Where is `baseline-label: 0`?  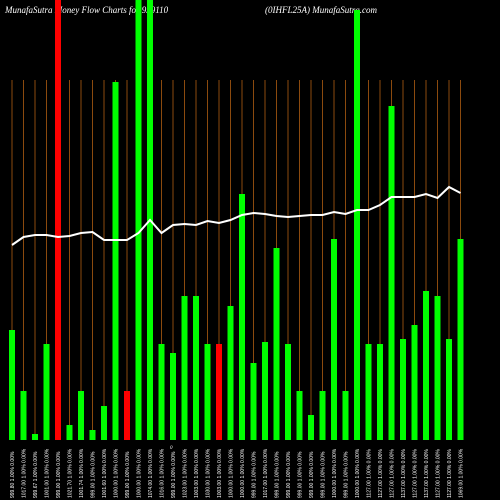
baseline-label: 0 is located at coordinates (171, 448).